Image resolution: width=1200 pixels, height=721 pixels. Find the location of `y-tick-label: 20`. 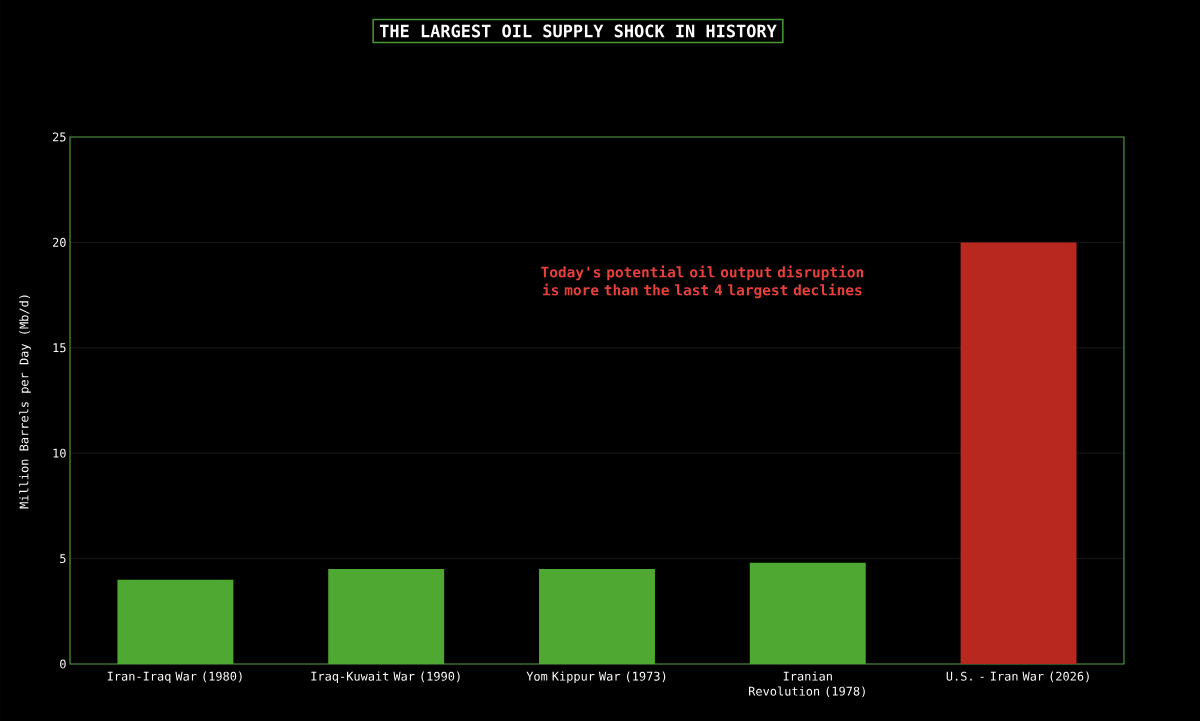

y-tick-label: 20 is located at coordinates (59, 242).